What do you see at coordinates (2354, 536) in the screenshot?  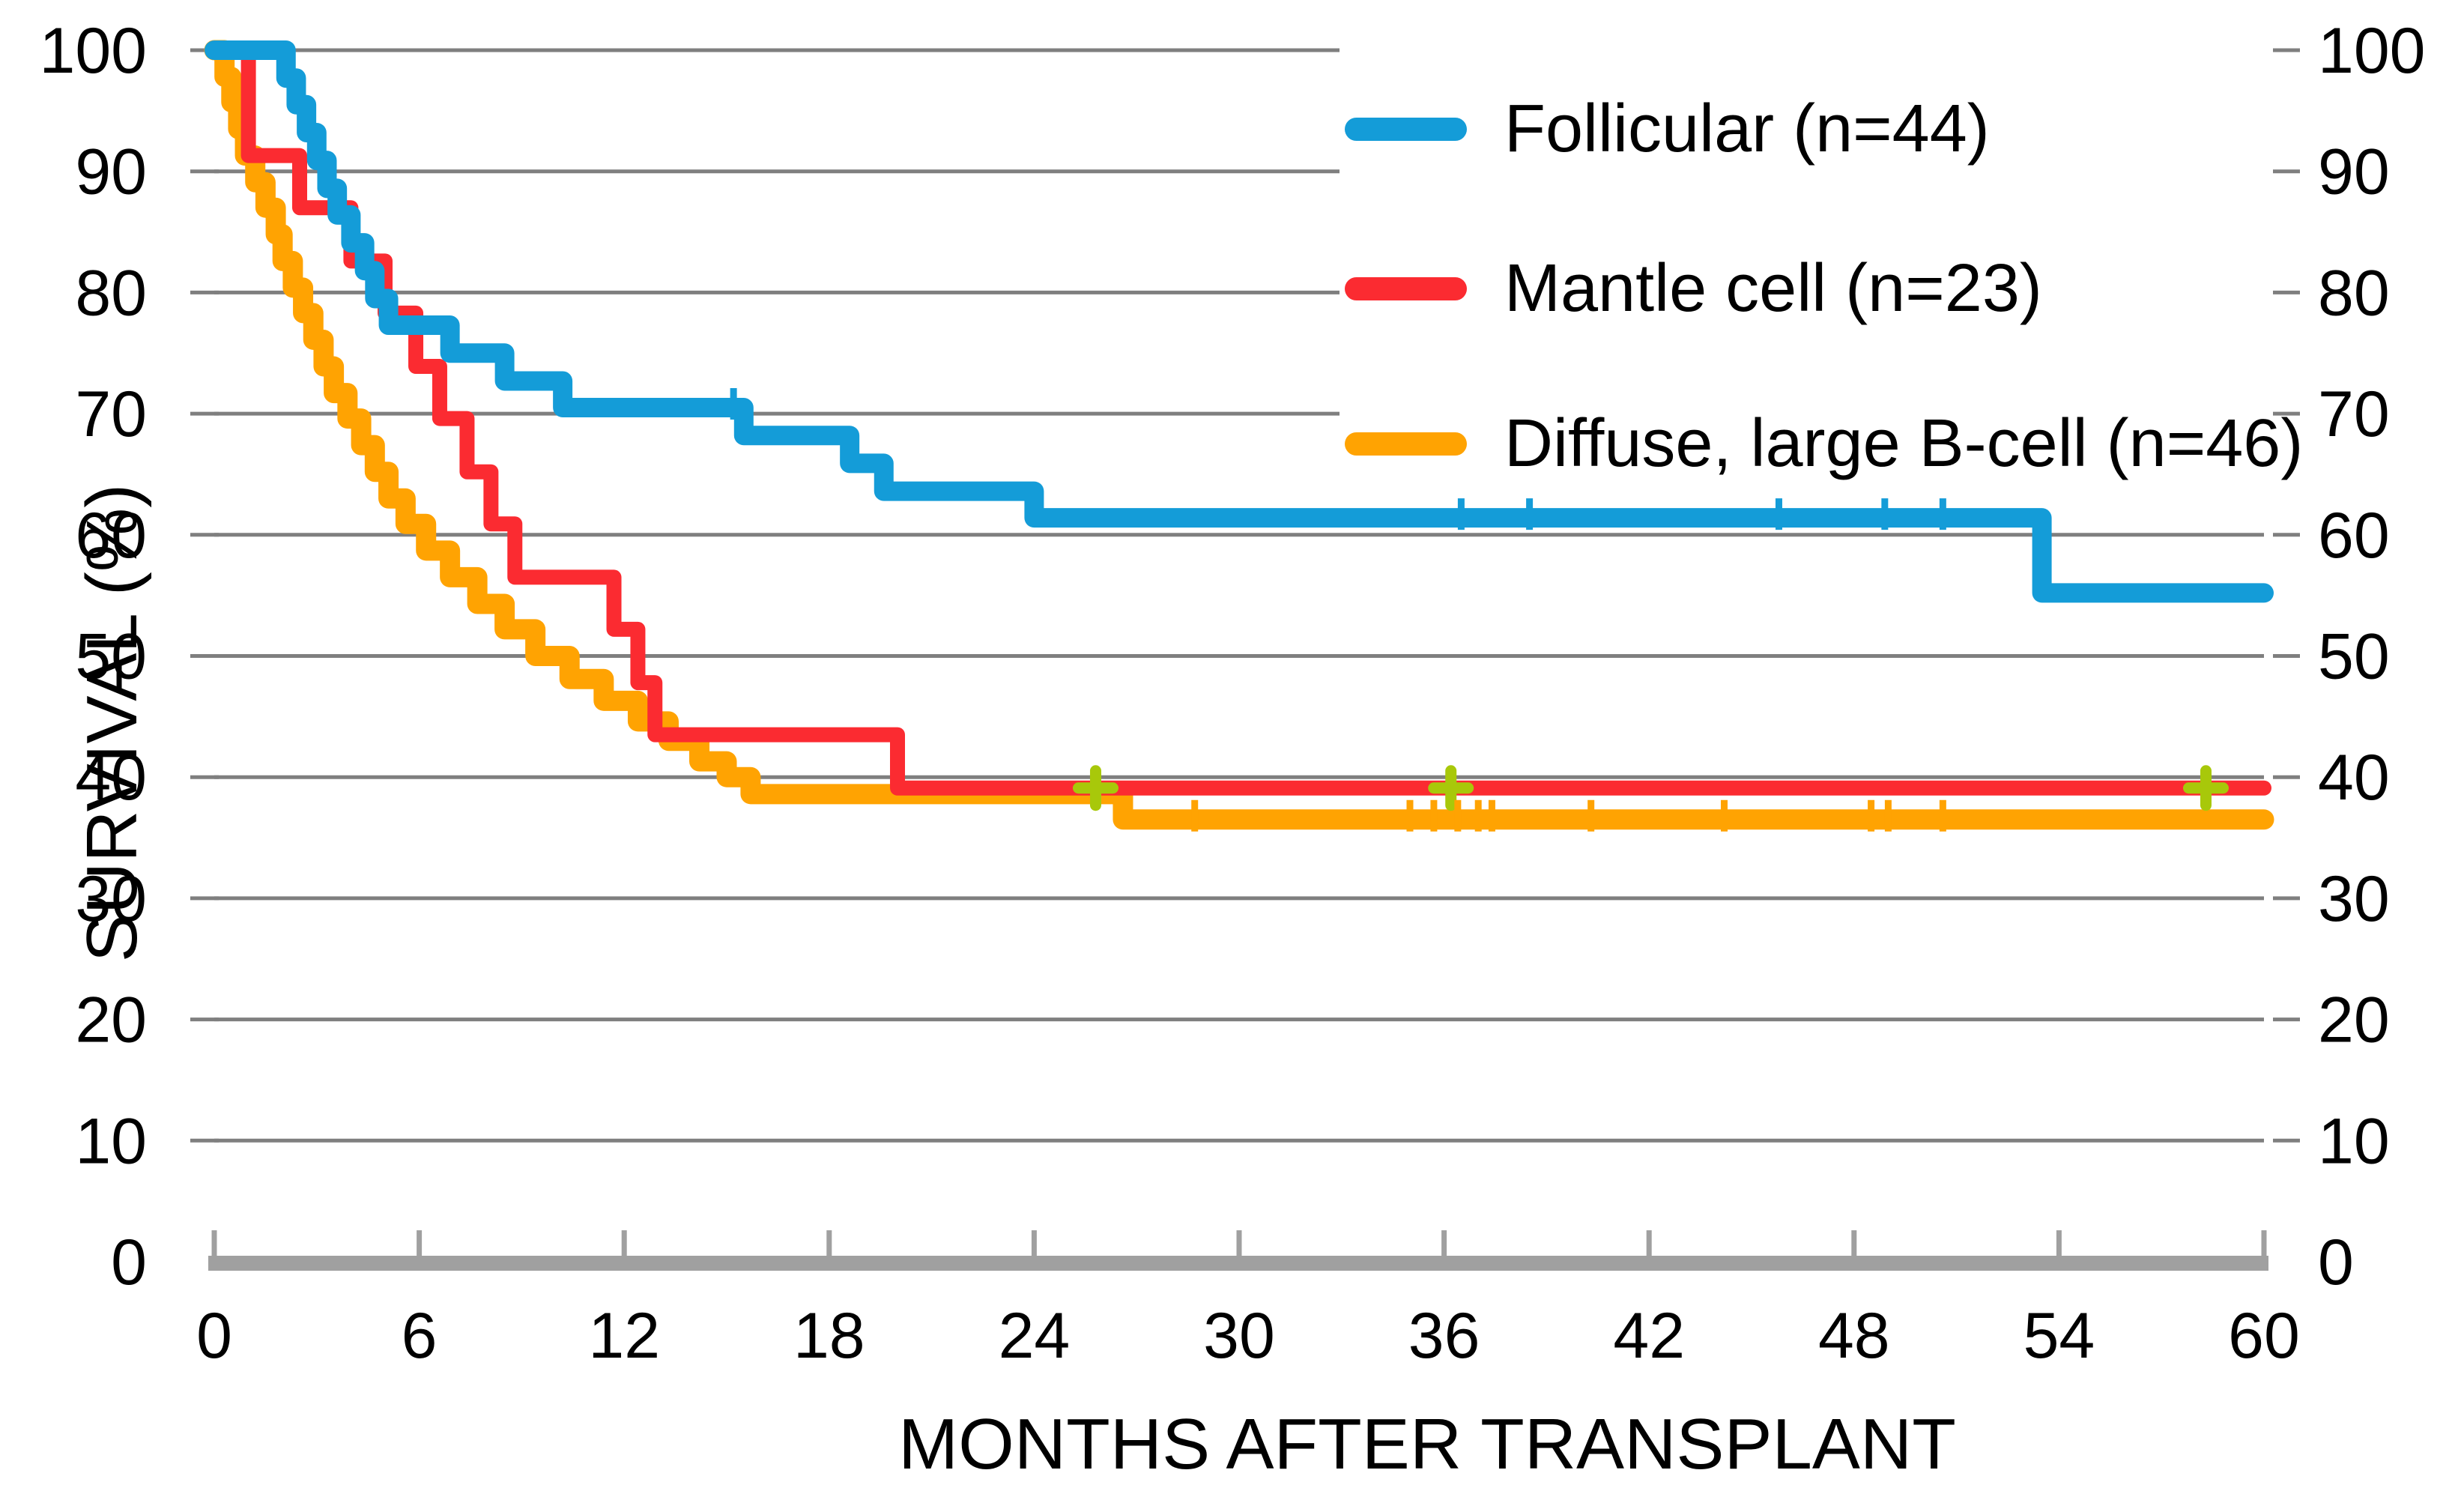 I see `y-tick-label-right: 60` at bounding box center [2354, 536].